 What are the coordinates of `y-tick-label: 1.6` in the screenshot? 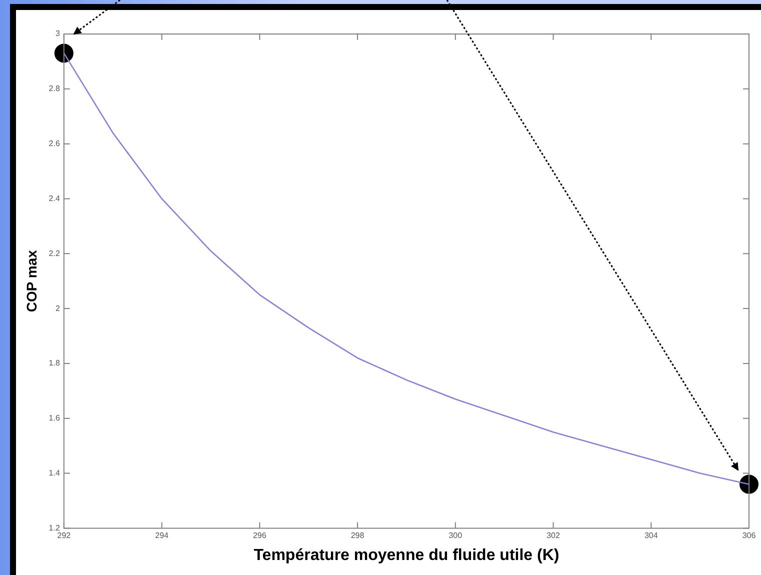 It's located at (54, 418).